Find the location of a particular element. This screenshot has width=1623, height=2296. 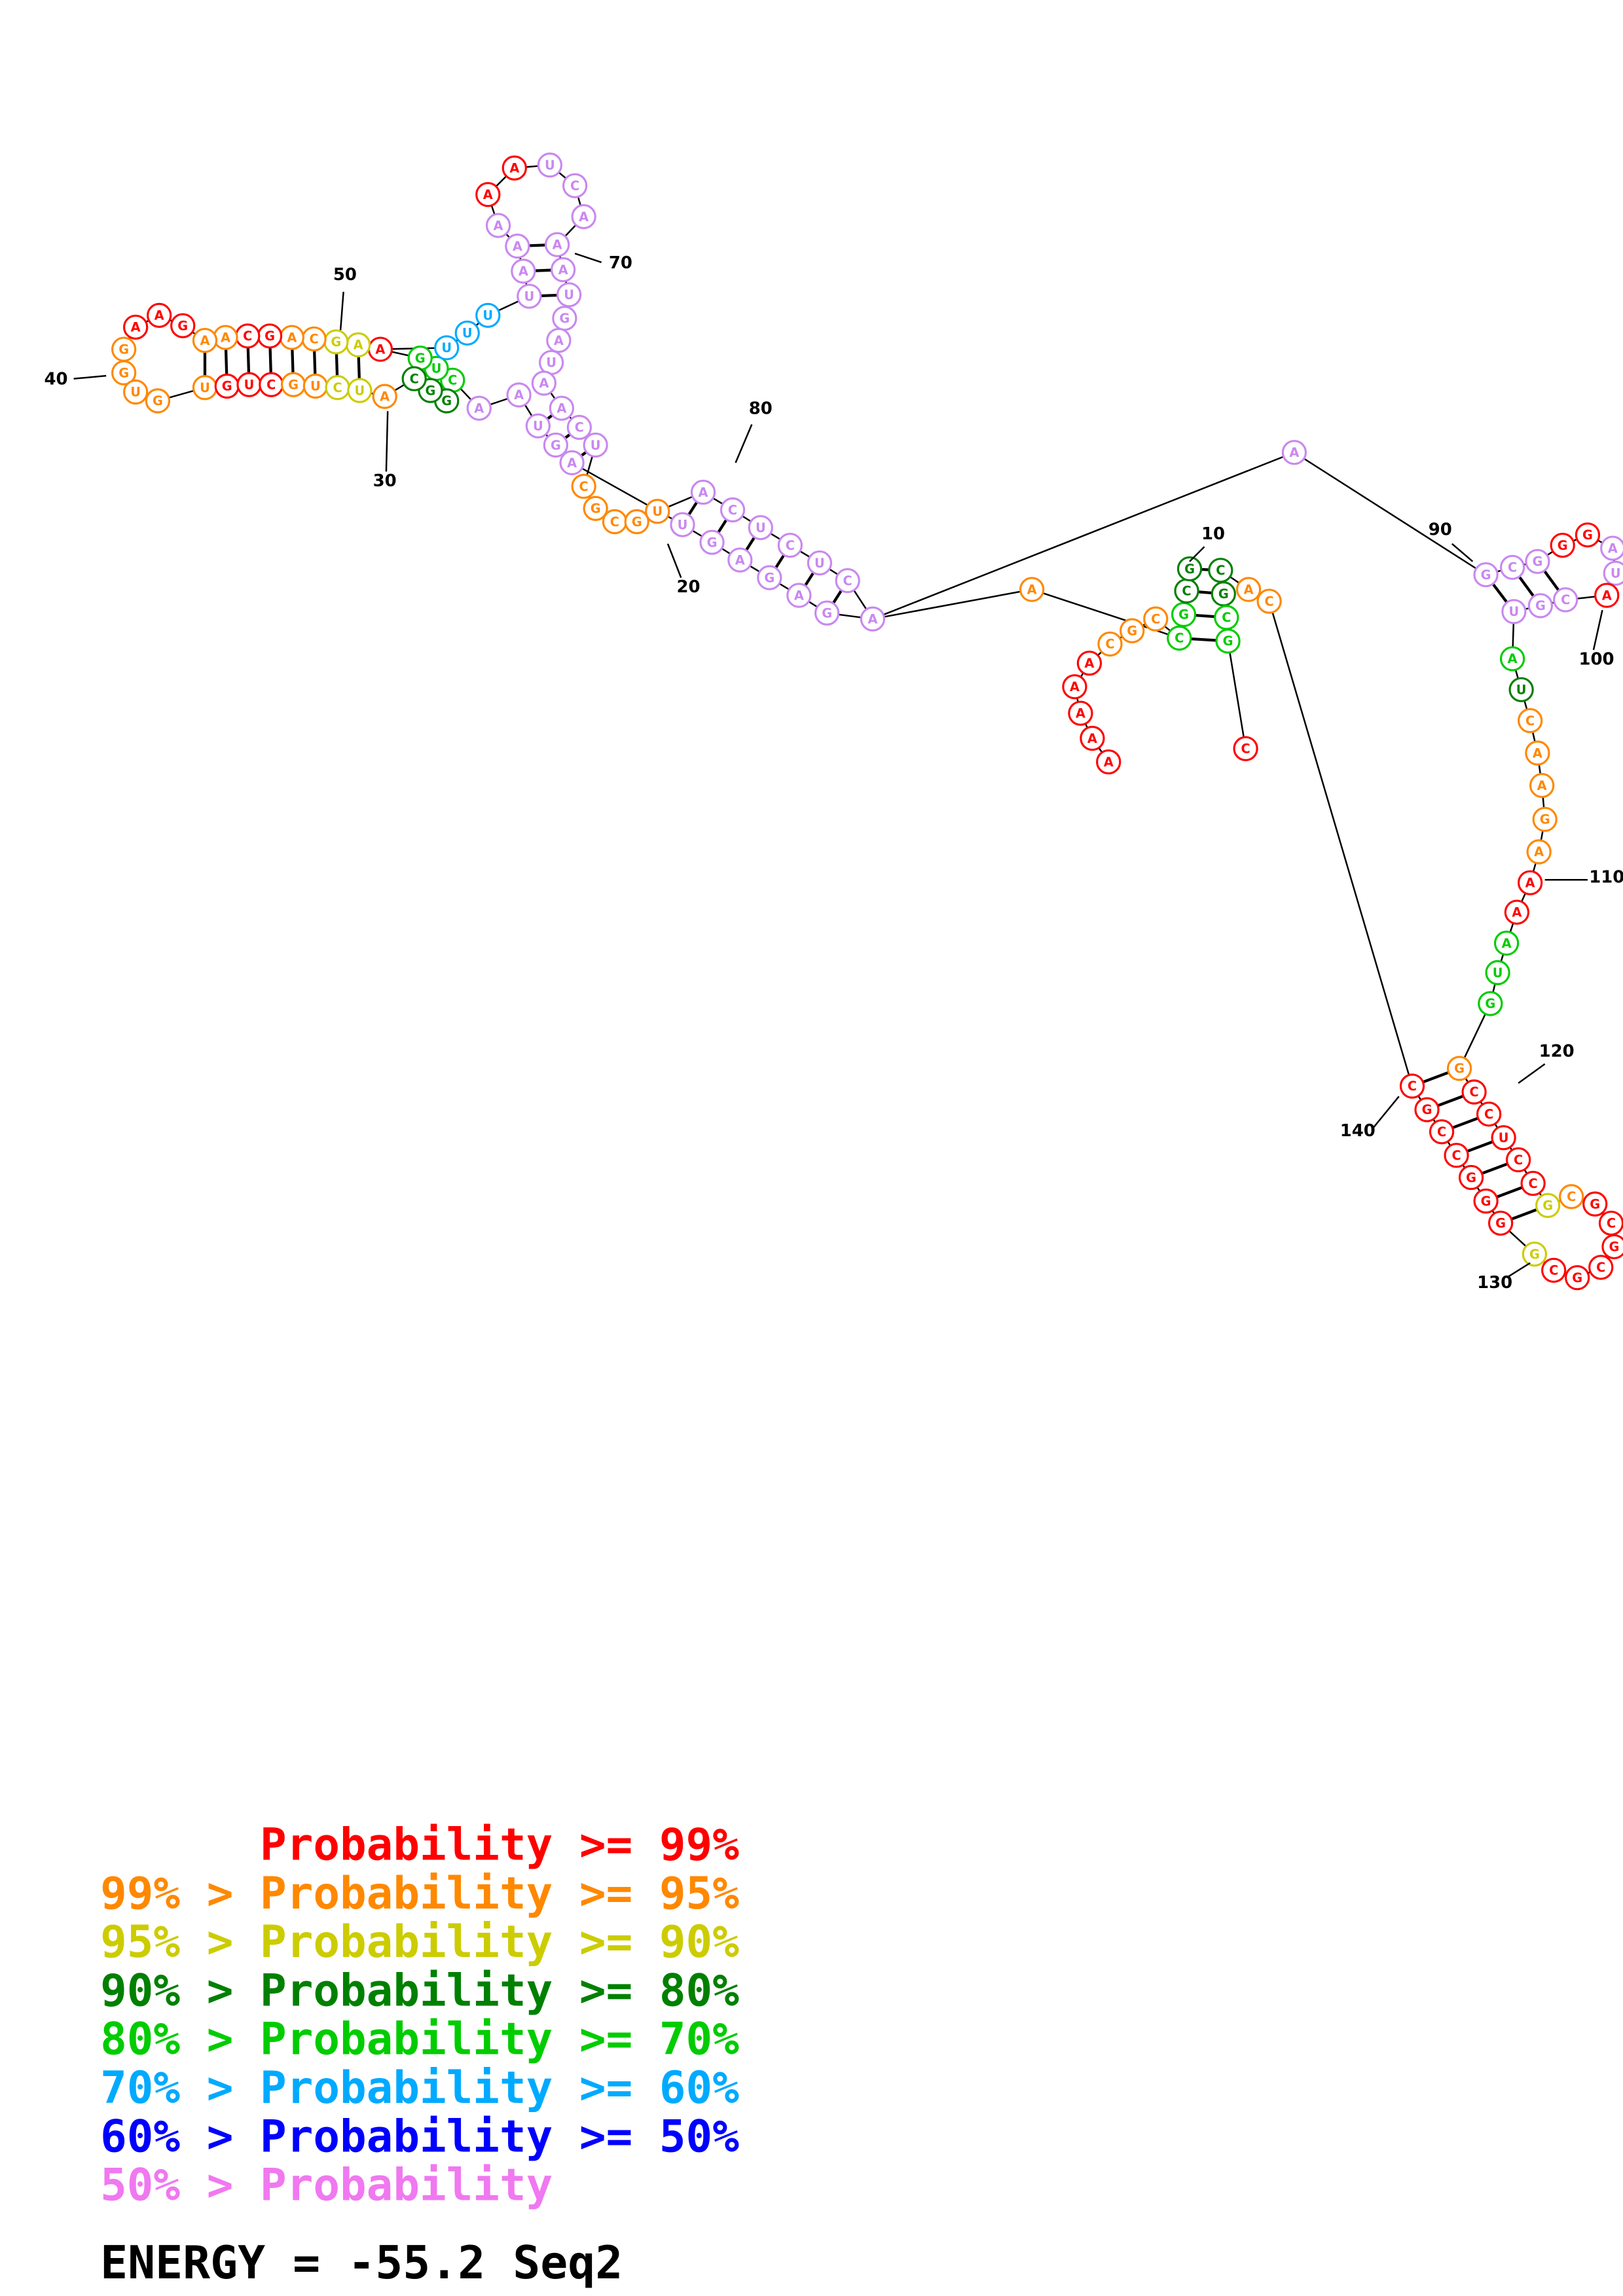

position-label: 50 is located at coordinates (345, 275).